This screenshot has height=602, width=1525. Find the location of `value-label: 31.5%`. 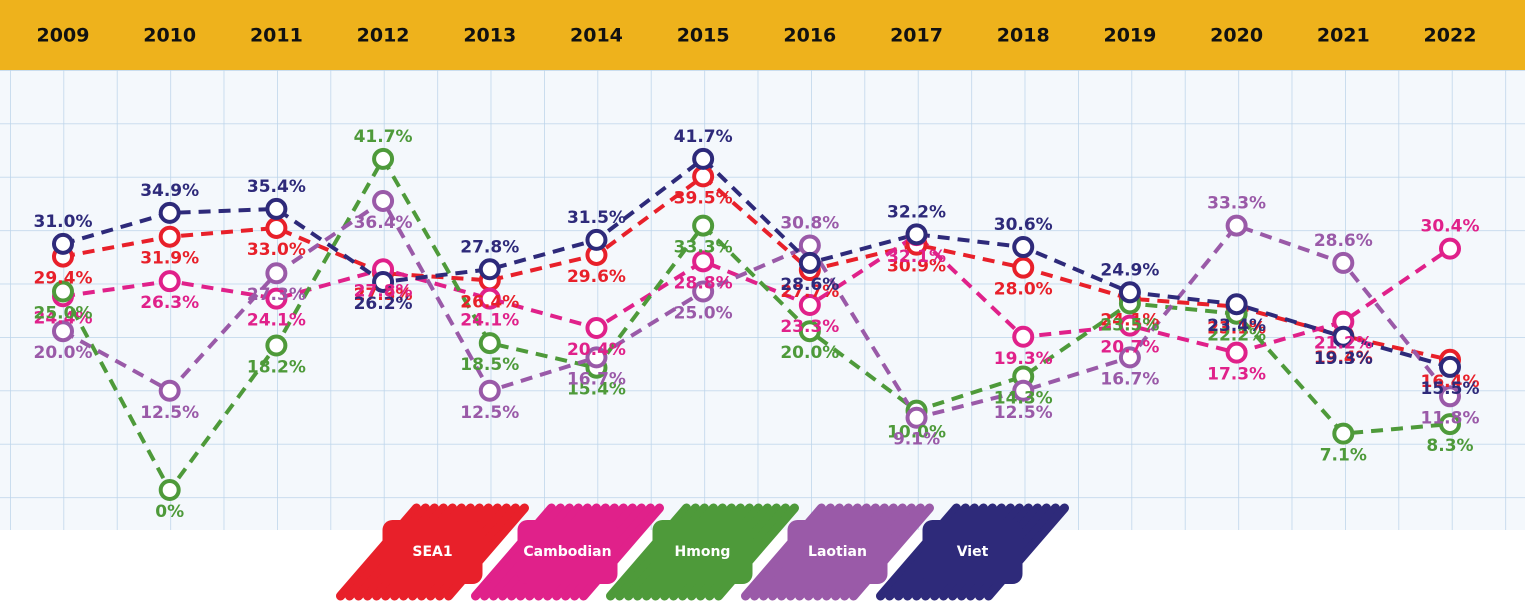

value-label: 31.5% is located at coordinates (596, 218).